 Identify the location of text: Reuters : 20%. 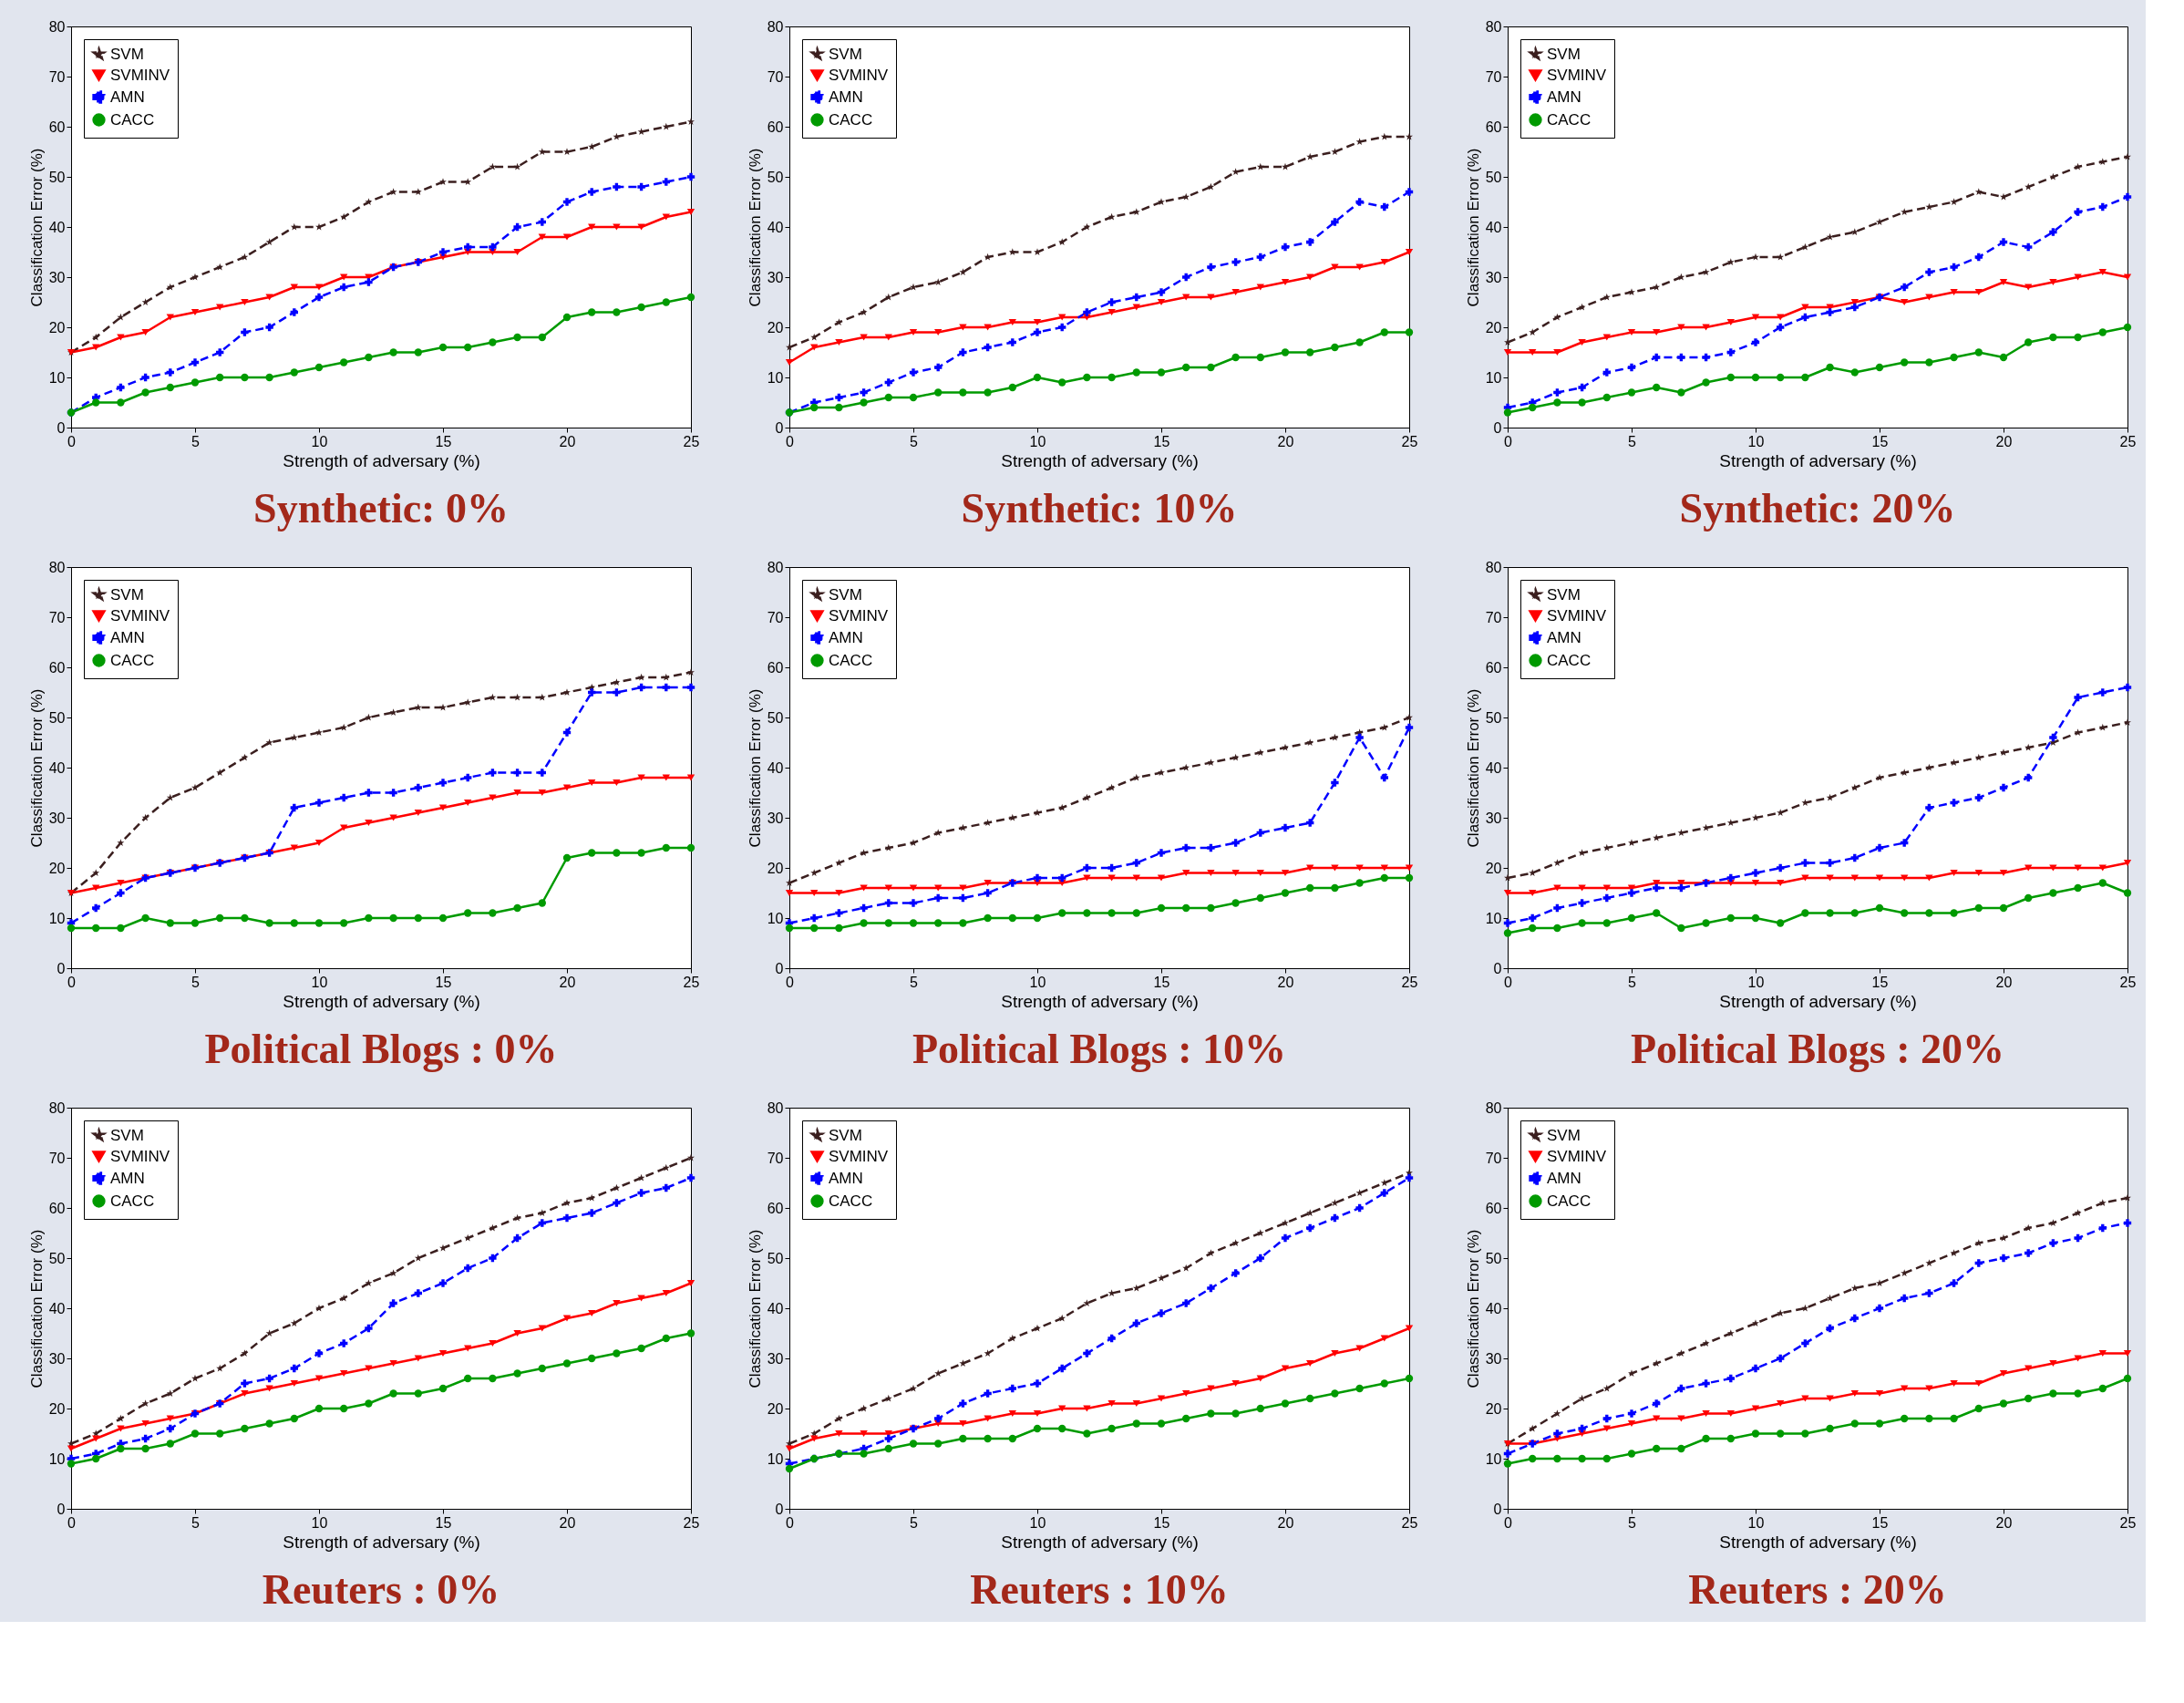
(1818, 1590).